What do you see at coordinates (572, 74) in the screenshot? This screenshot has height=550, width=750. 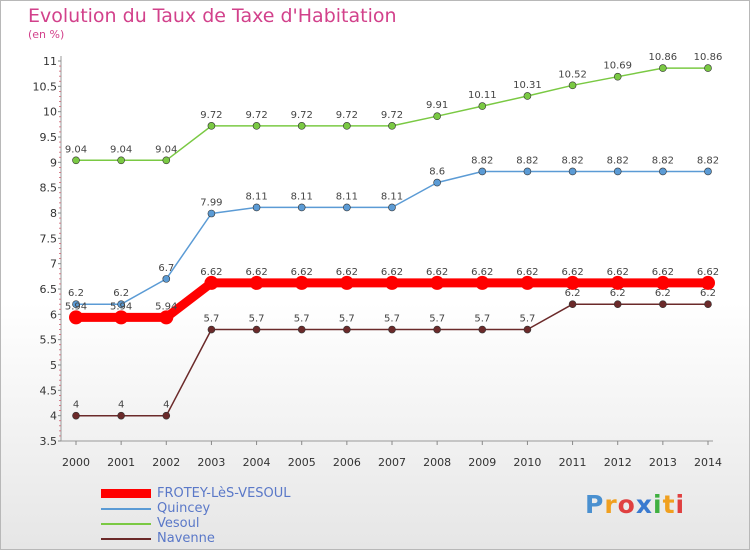 I see `data-label: 10.52` at bounding box center [572, 74].